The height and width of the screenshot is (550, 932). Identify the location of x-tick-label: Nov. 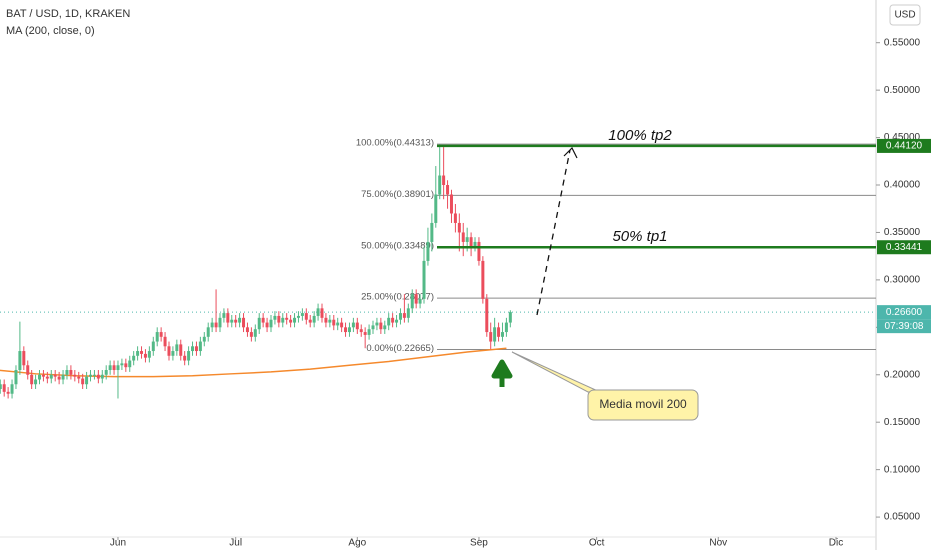
(718, 543).